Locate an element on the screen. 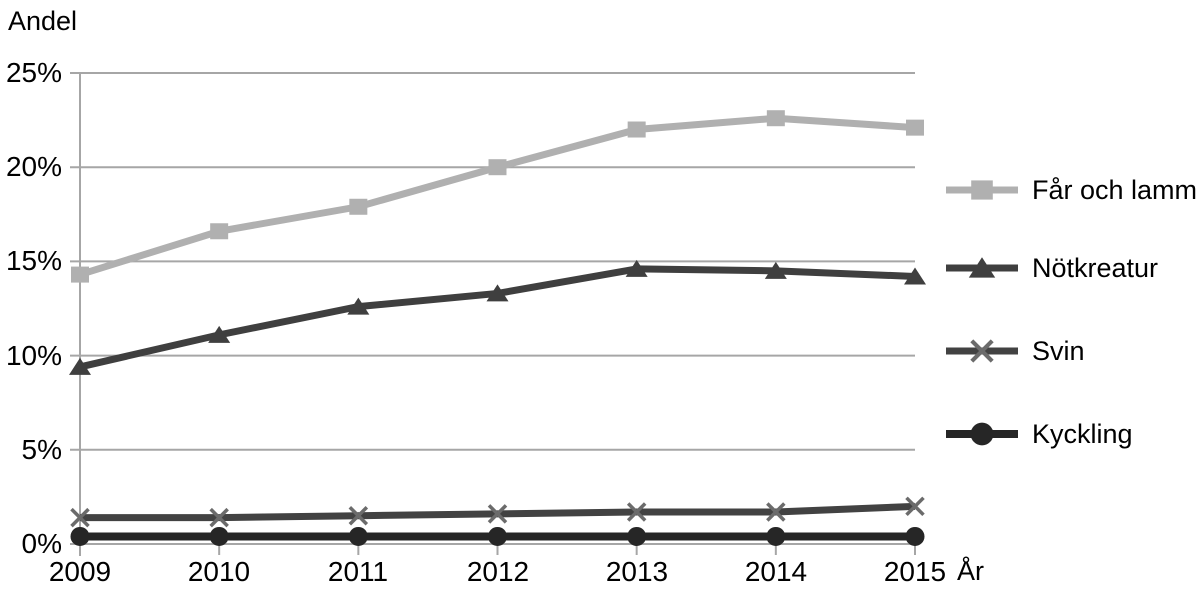 The width and height of the screenshot is (1204, 604). y-tick-label: 5% is located at coordinates (41, 449).